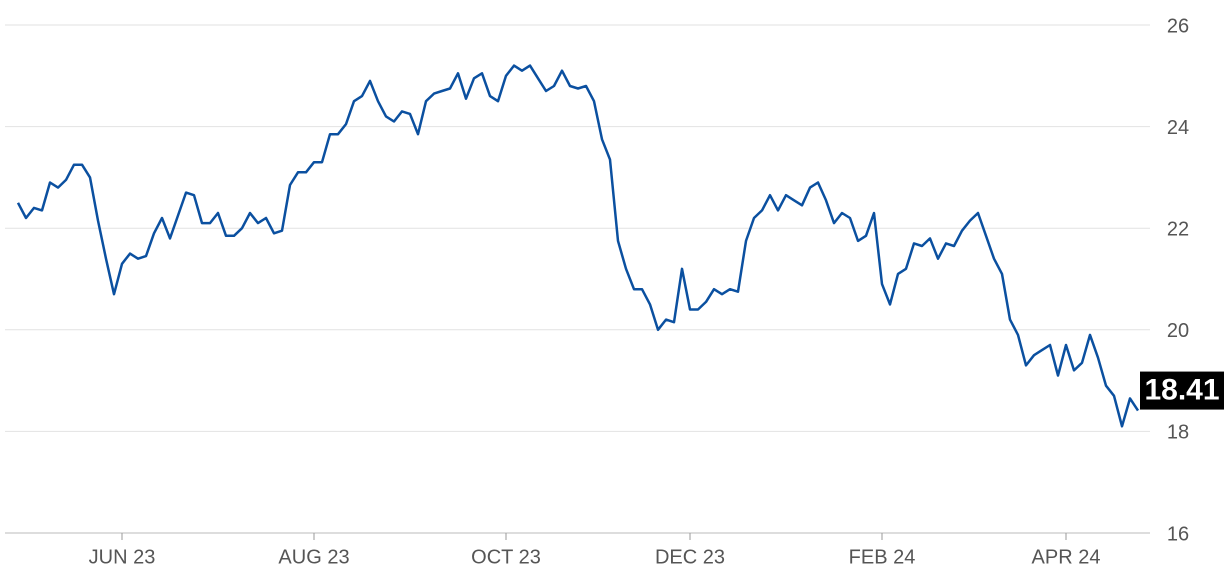 This screenshot has width=1225, height=580. I want to click on x-tick-label: APR 24, so click(1066, 557).